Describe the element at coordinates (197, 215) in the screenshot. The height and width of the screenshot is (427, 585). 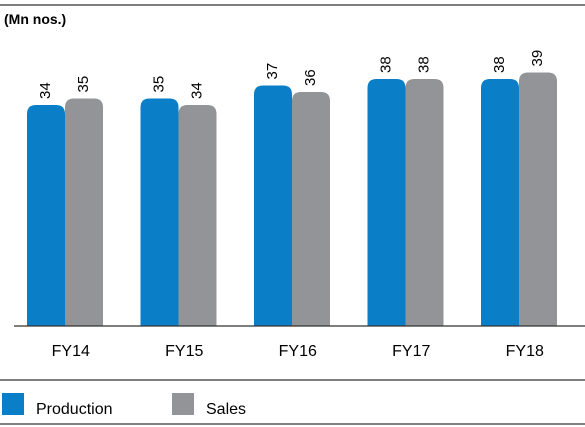
I see `bar-sales-fy15` at that location.